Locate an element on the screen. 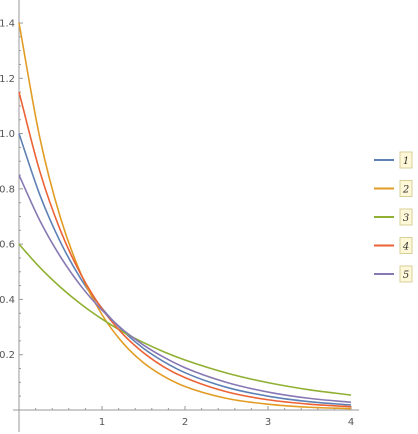 The height and width of the screenshot is (434, 418). x-tick-label: 4 is located at coordinates (351, 422).